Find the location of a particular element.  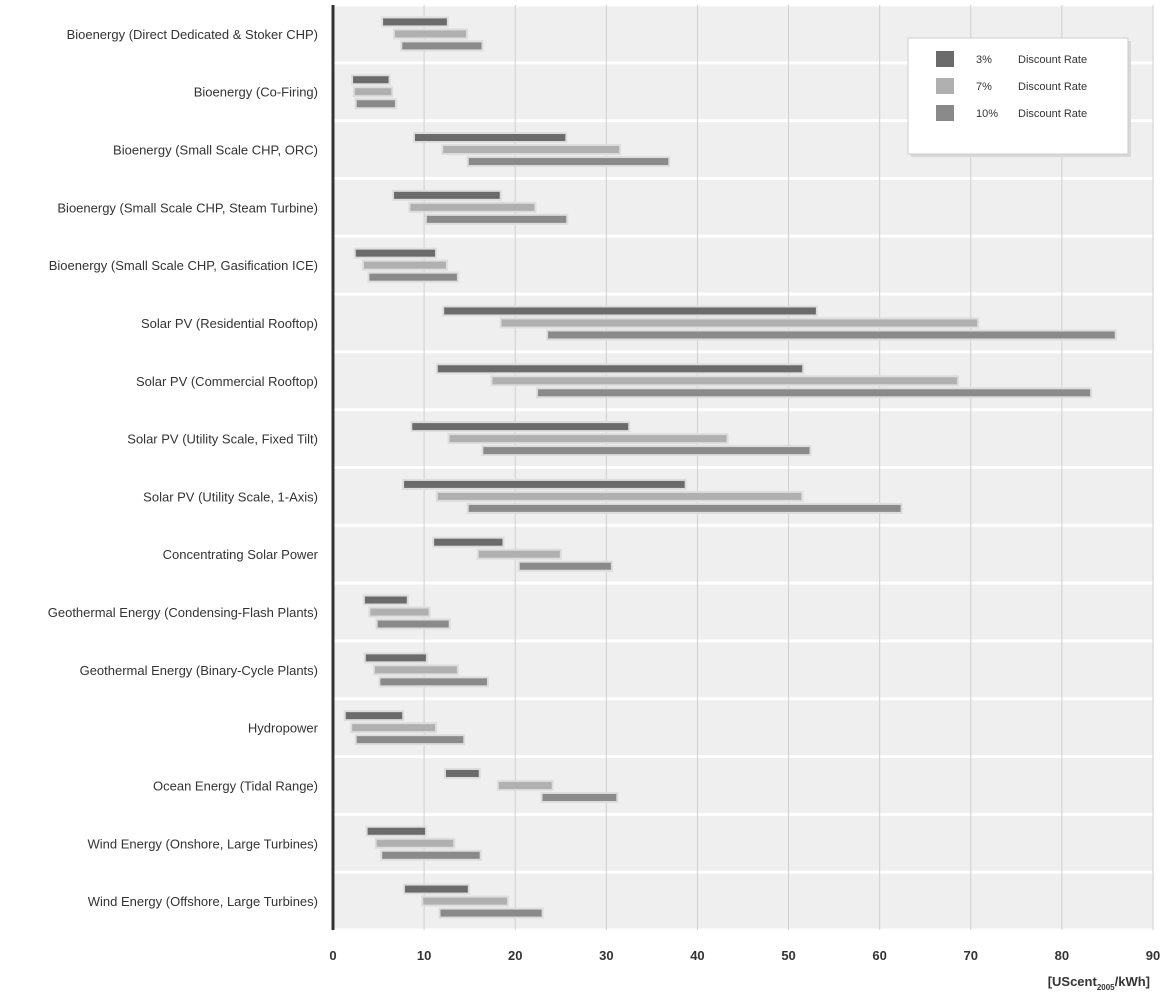

category-label: Concentrating Solar Power is located at coordinates (241, 554).